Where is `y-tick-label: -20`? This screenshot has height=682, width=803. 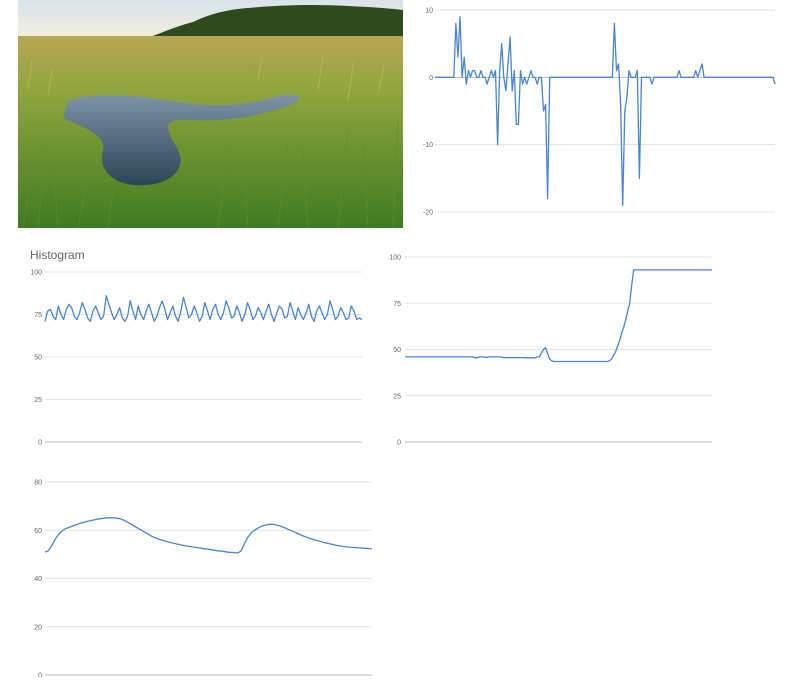
y-tick-label: -20 is located at coordinates (428, 213).